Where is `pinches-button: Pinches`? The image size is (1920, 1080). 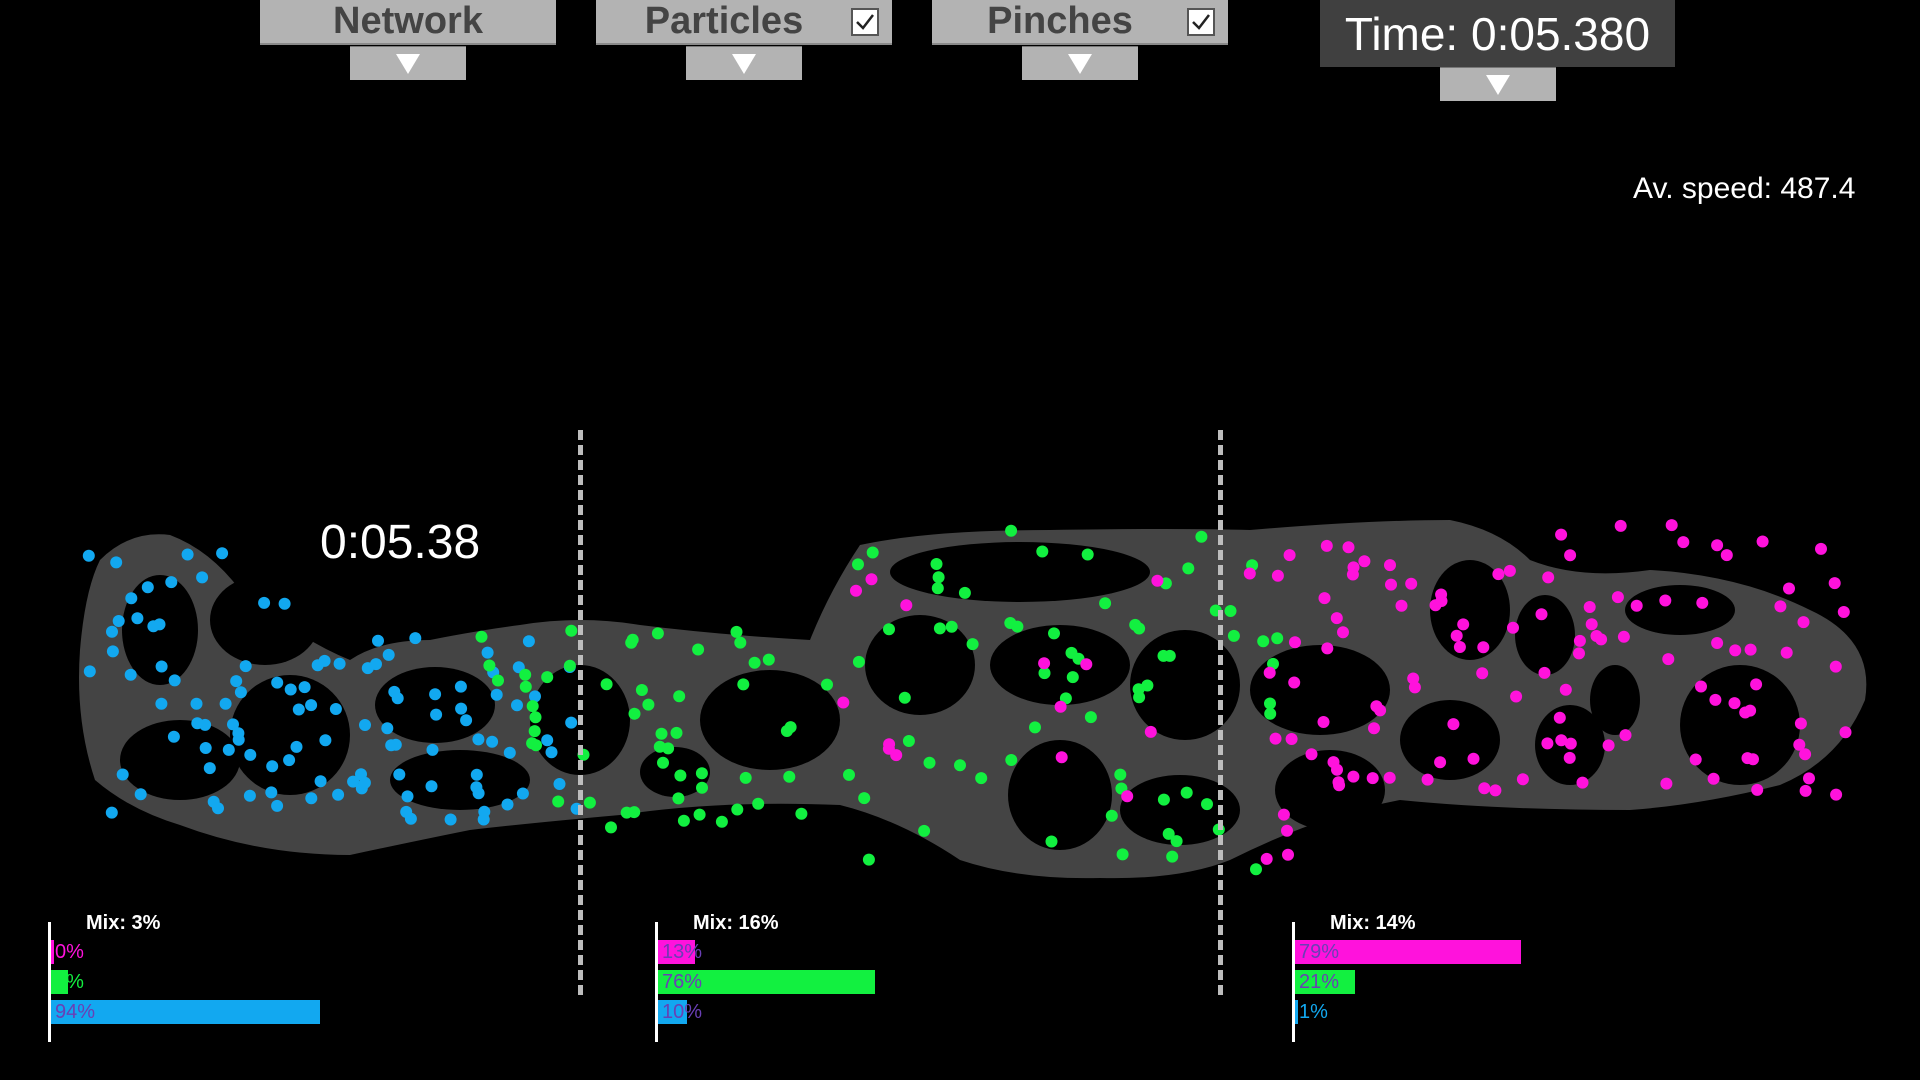
pinches-button: Pinches is located at coordinates (1080, 22).